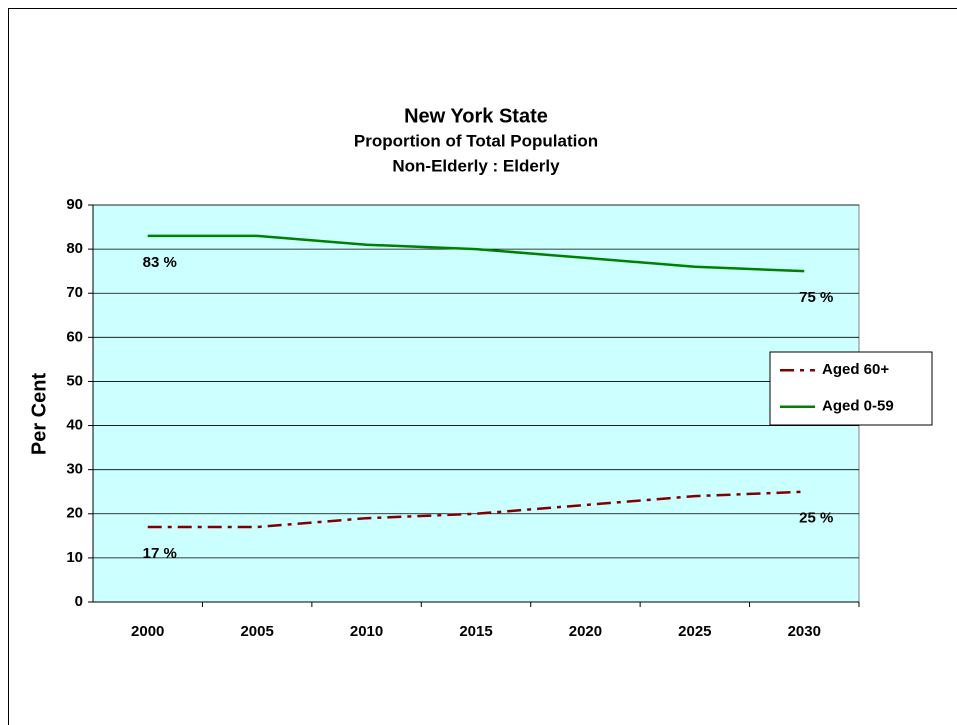 Image resolution: width=957 pixels, height=725 pixels. What do you see at coordinates (74, 248) in the screenshot?
I see `y-tick-label: 80` at bounding box center [74, 248].